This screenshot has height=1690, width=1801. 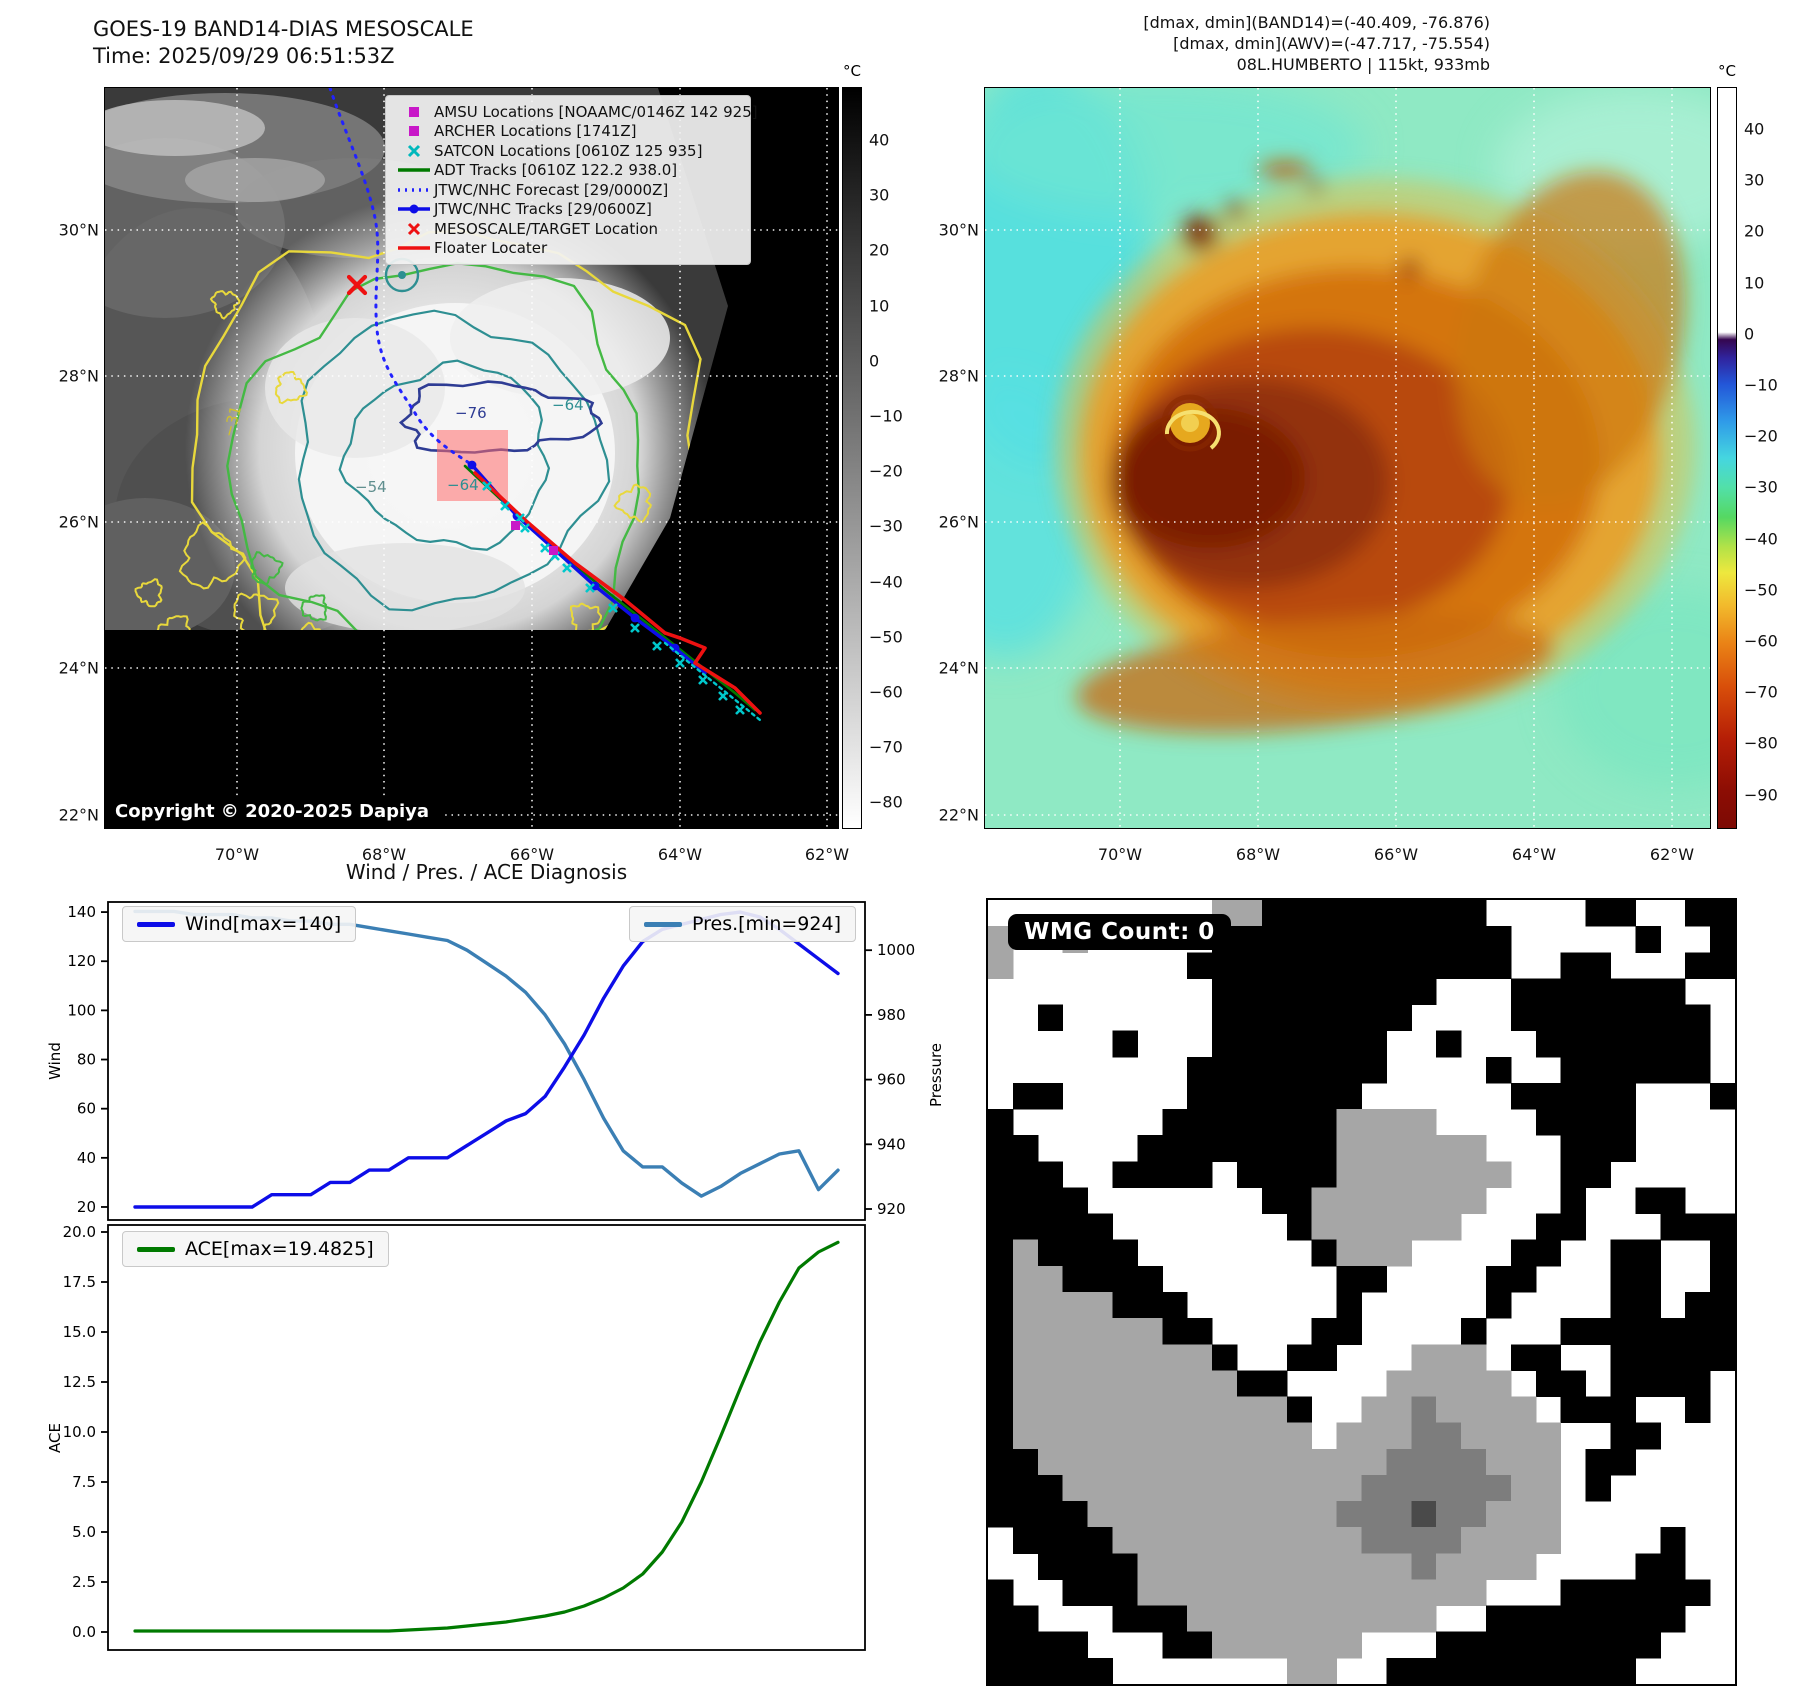 What do you see at coordinates (852, 458) in the screenshot?
I see `band14-colorbar` at bounding box center [852, 458].